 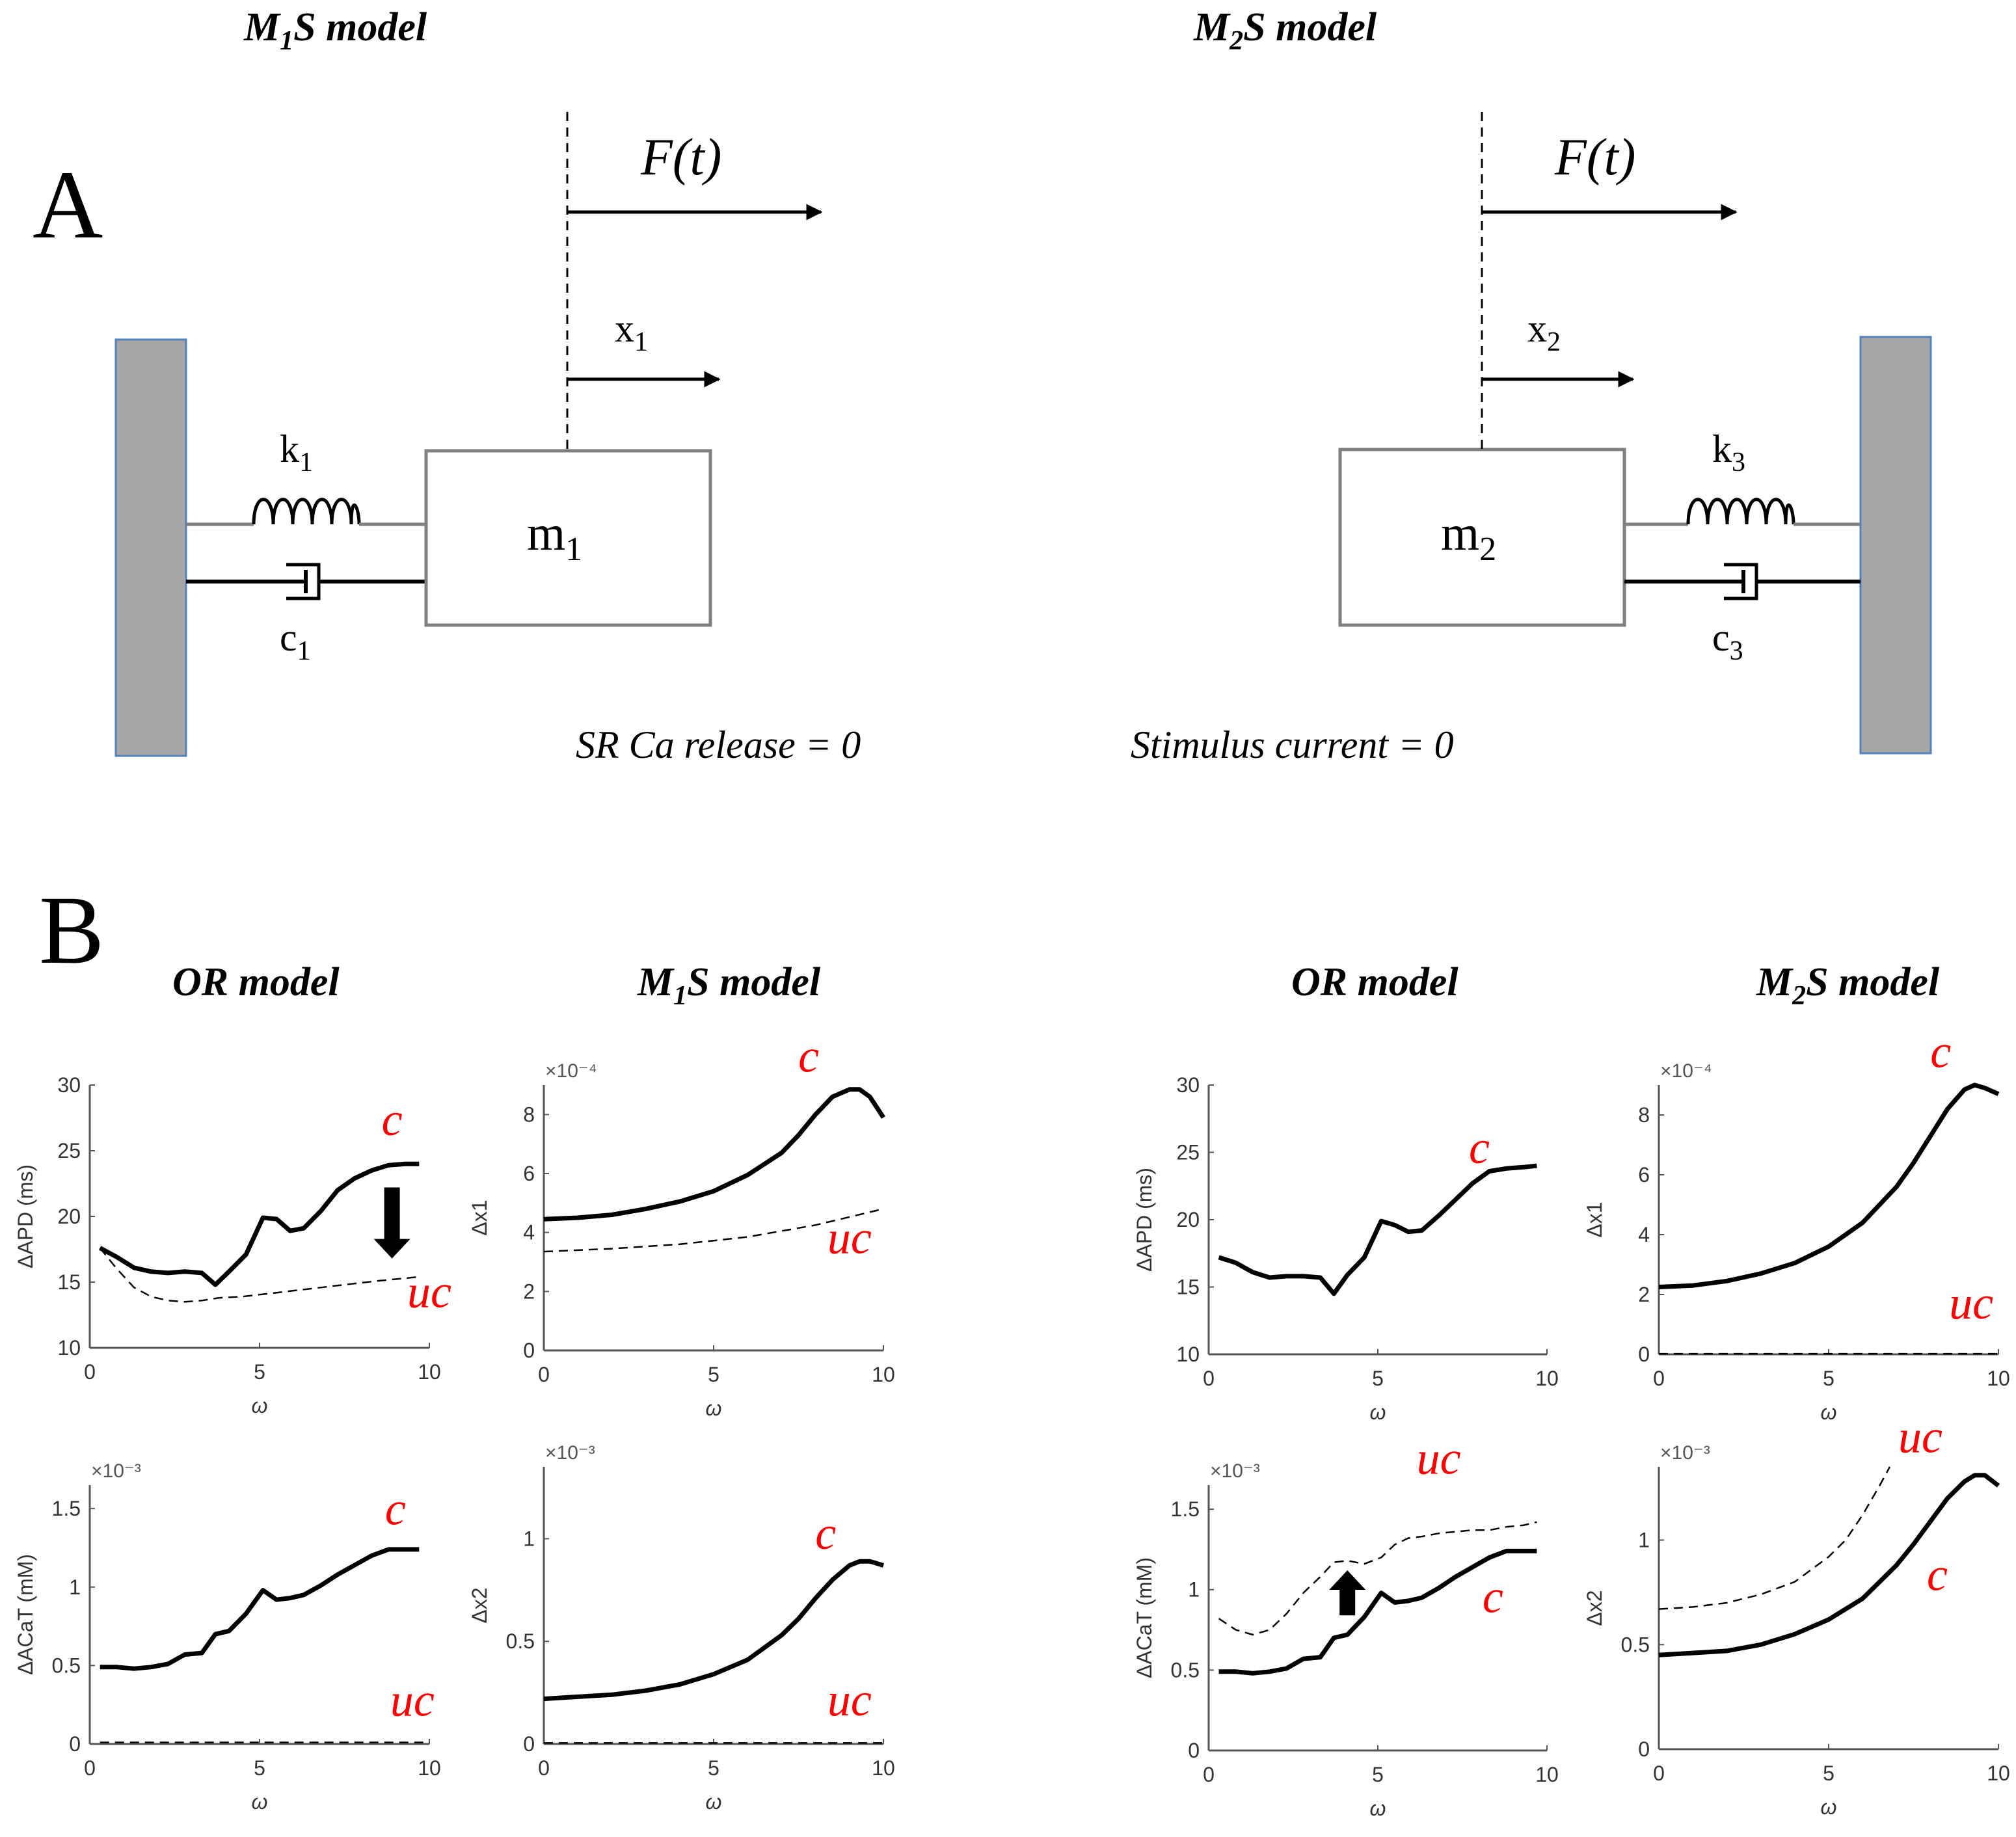 I want to click on left-spring-coil, so click(x=306, y=512).